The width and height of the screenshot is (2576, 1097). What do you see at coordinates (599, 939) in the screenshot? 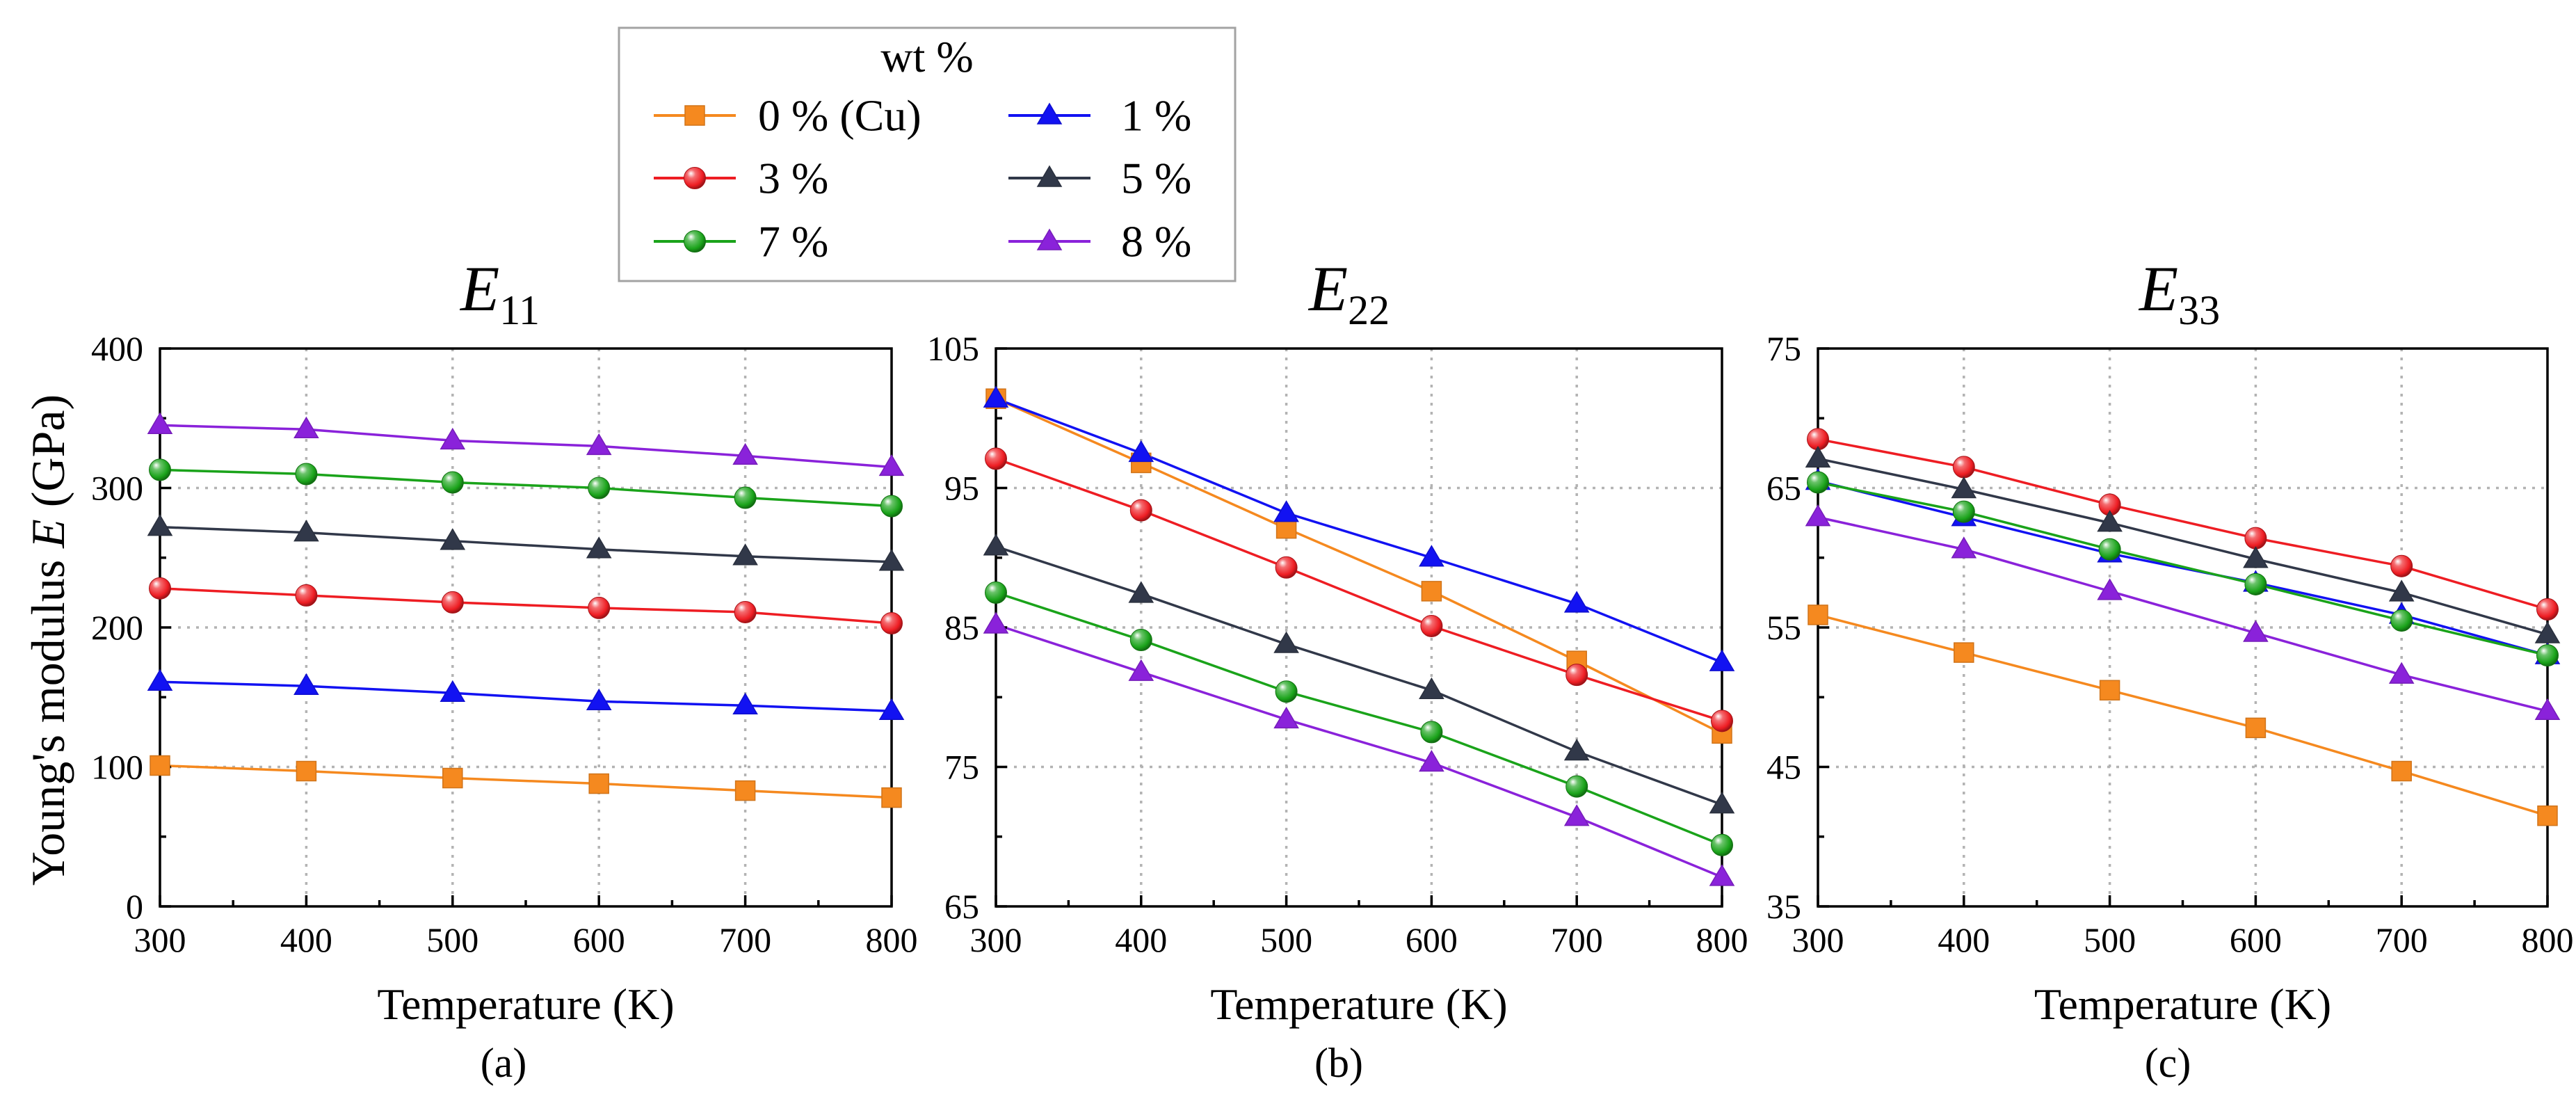
I see `panel-a-x-tick-label: 600` at bounding box center [599, 939].